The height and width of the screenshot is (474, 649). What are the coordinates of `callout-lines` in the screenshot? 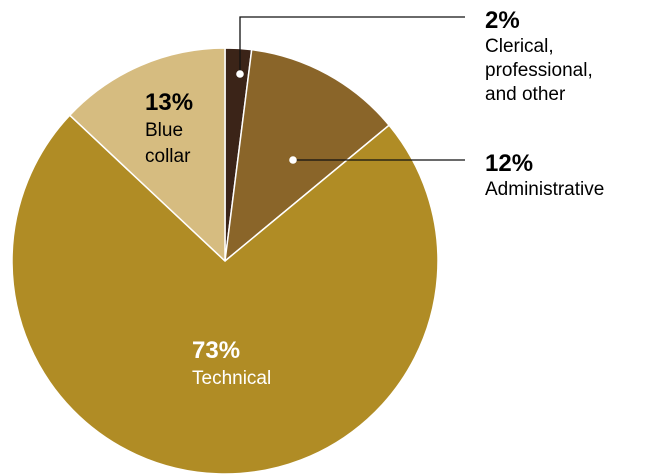 It's located at (350, 90).